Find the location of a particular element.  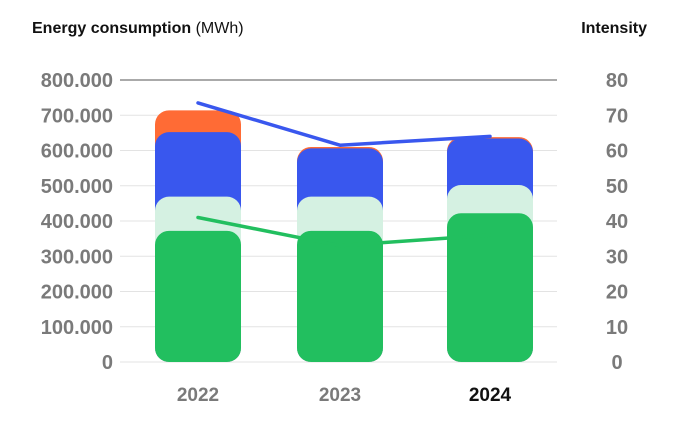

left-tick-label: 0 is located at coordinates (107, 363).